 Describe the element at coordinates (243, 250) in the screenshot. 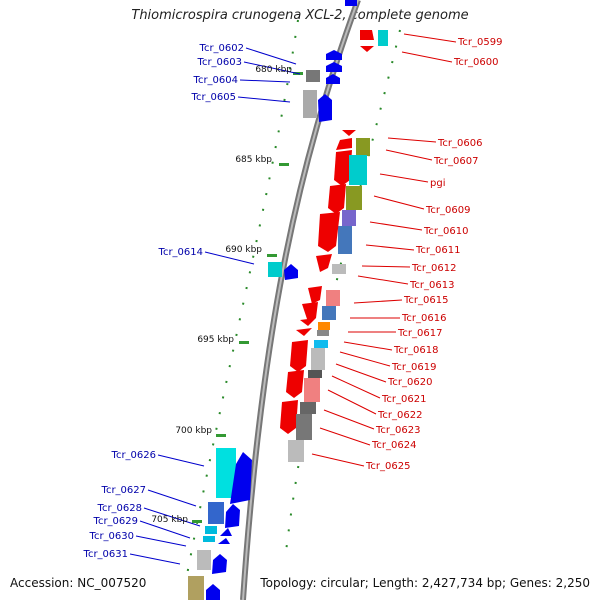

I see `kbp-label: 690 kbp` at that location.